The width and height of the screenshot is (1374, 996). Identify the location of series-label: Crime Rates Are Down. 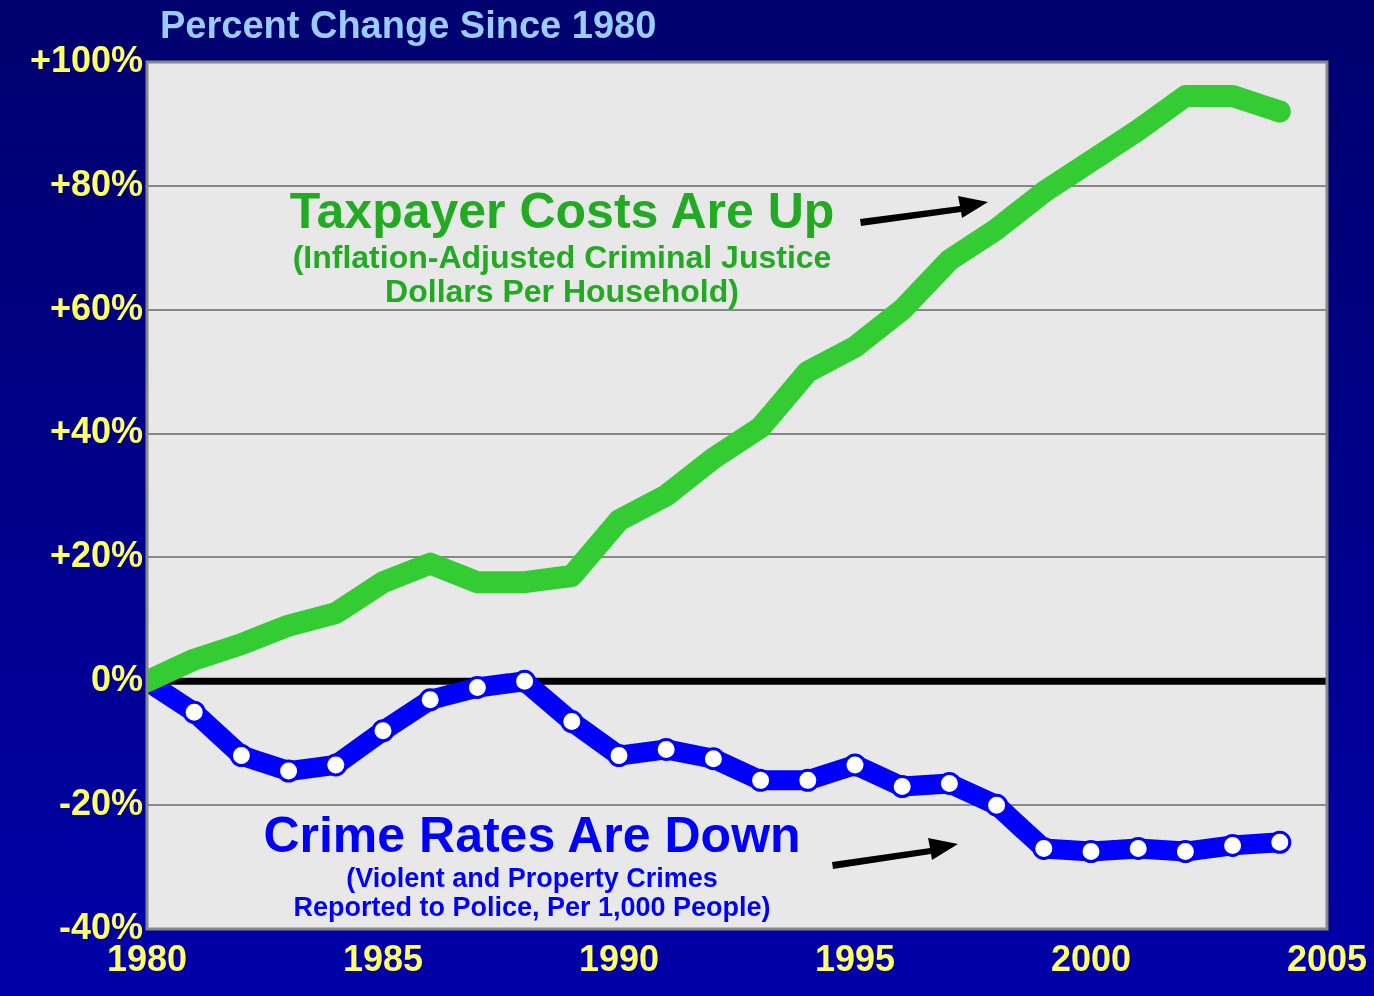
(532, 834).